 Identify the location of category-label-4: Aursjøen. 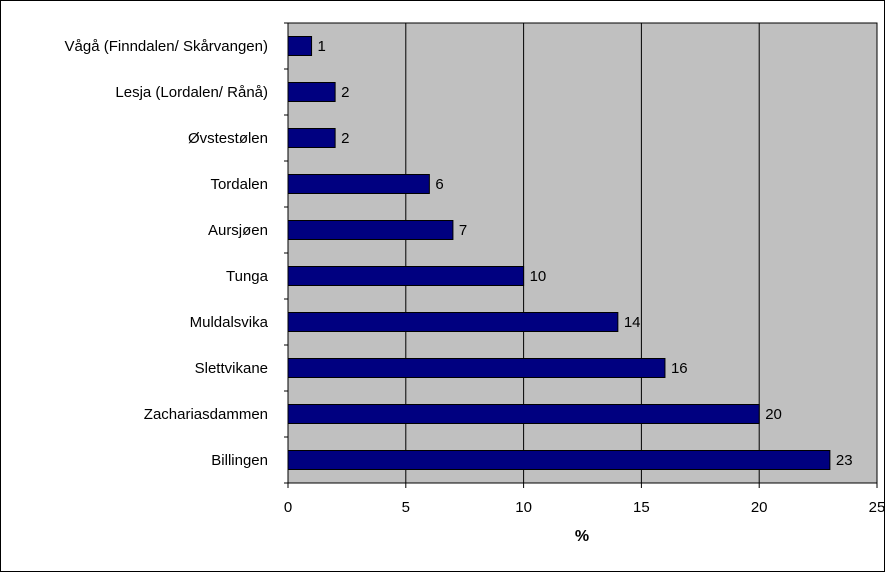
(238, 230).